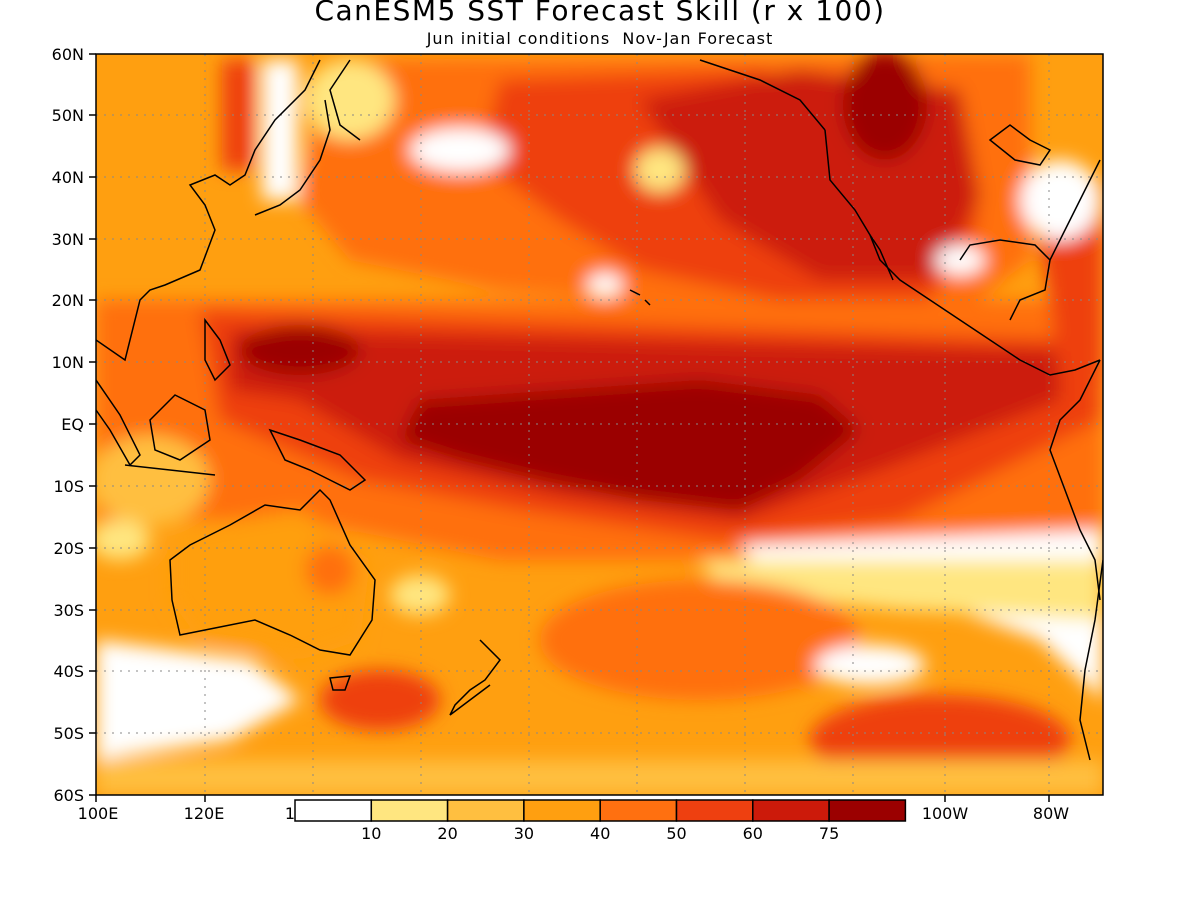  I want to click on colorbar-label: 50, so click(676, 833).